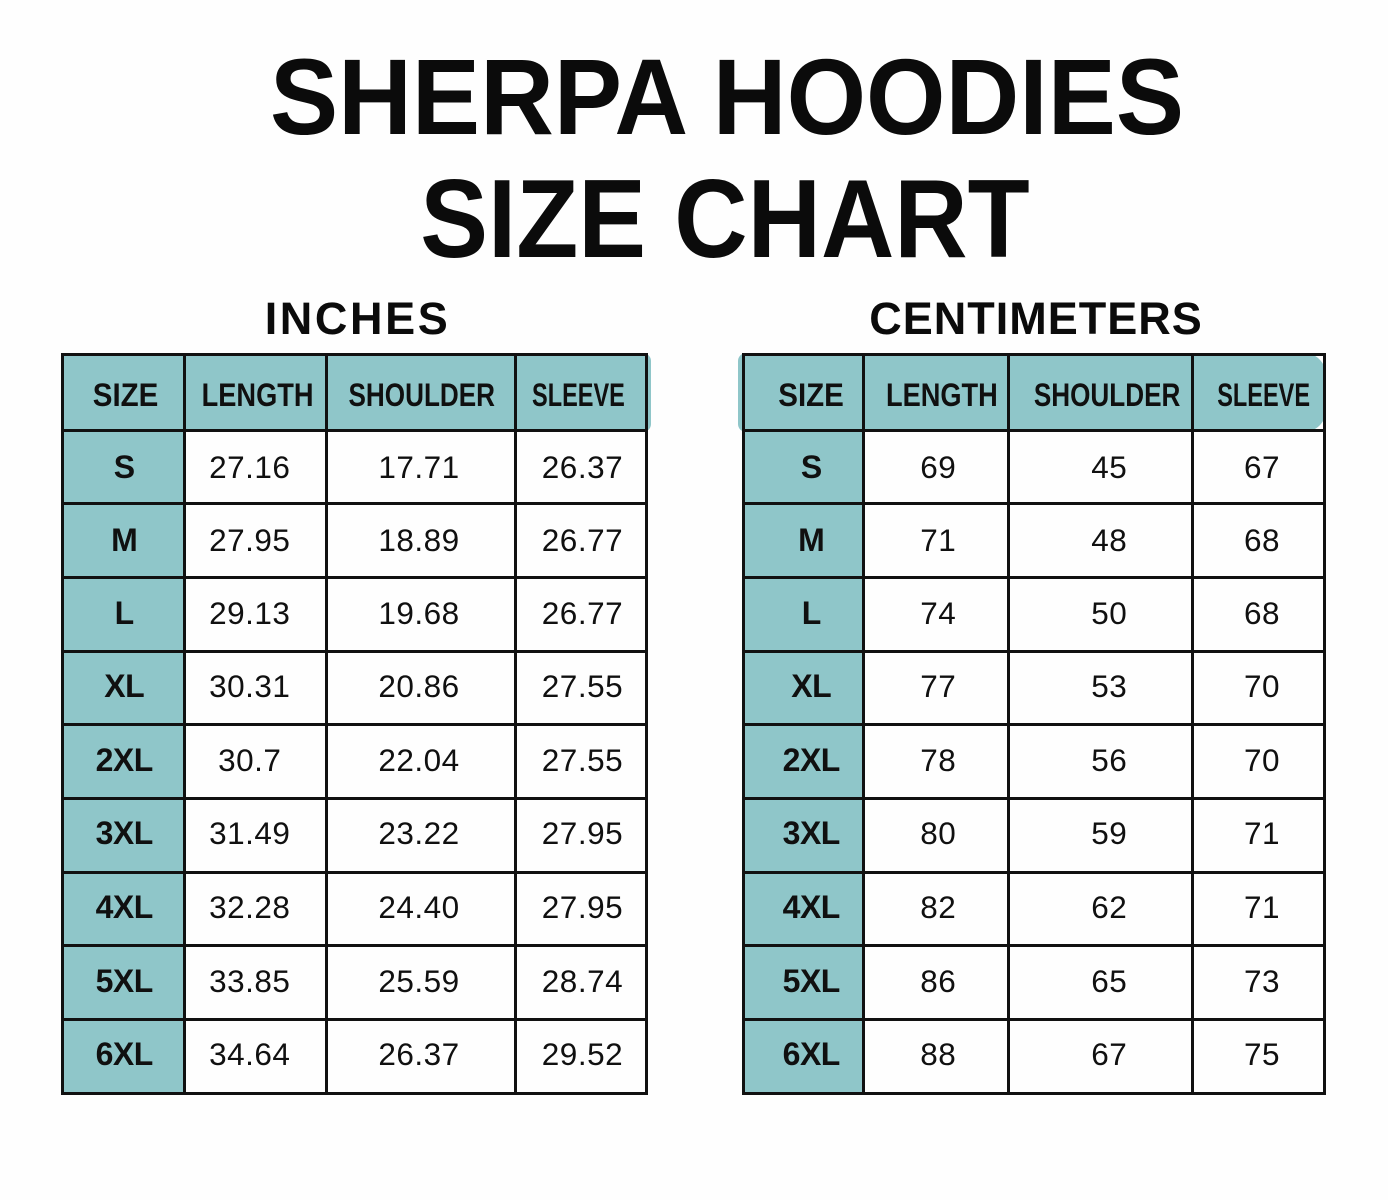  I want to click on table-row-4xl: 4XL 32.28 24.40 27.95, so click(354, 909).